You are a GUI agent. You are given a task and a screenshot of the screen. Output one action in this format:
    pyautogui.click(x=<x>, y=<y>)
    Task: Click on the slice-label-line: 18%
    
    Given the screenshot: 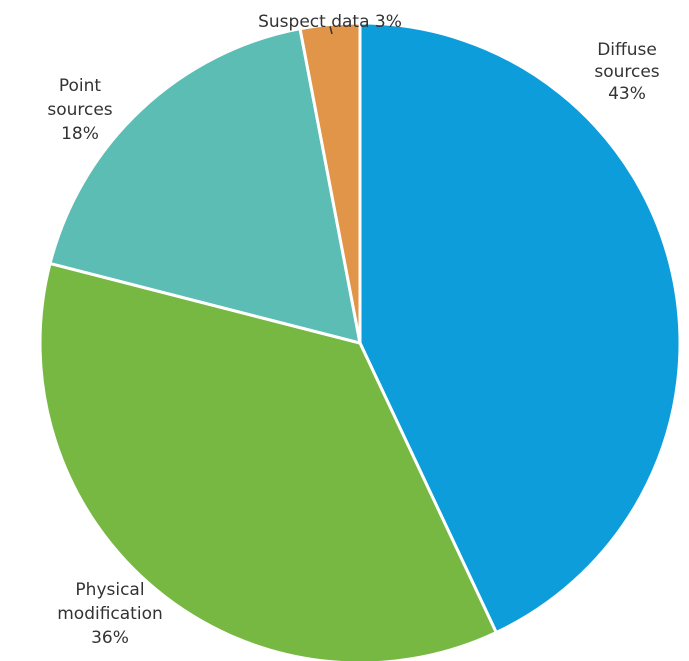 What is the action you would take?
    pyautogui.click(x=80, y=134)
    